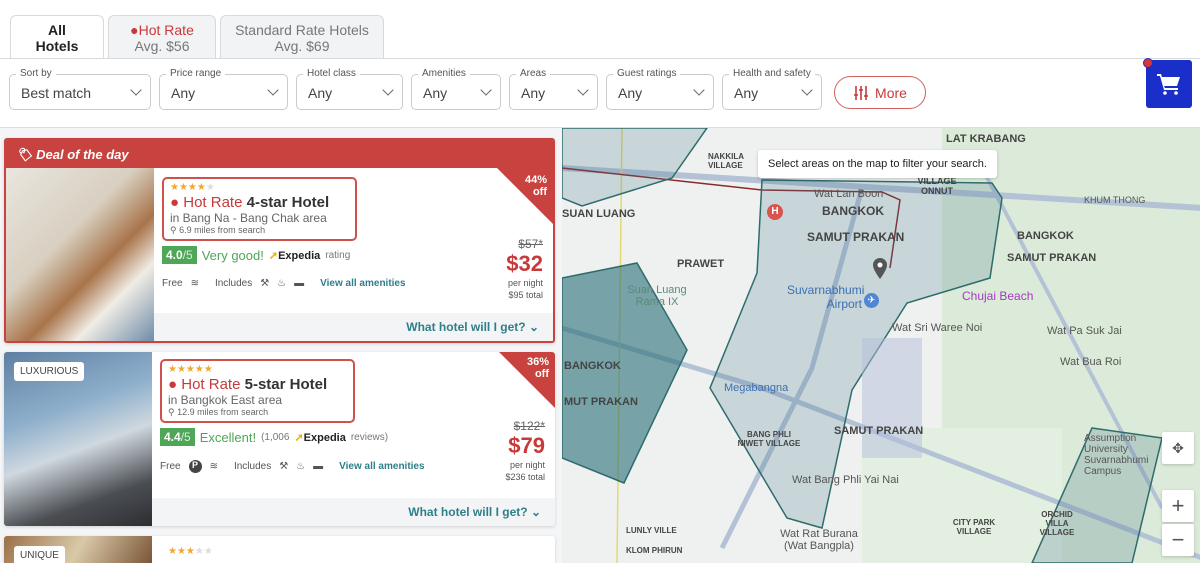  Describe the element at coordinates (80, 254) in the screenshot. I see `hotel-photo` at that location.